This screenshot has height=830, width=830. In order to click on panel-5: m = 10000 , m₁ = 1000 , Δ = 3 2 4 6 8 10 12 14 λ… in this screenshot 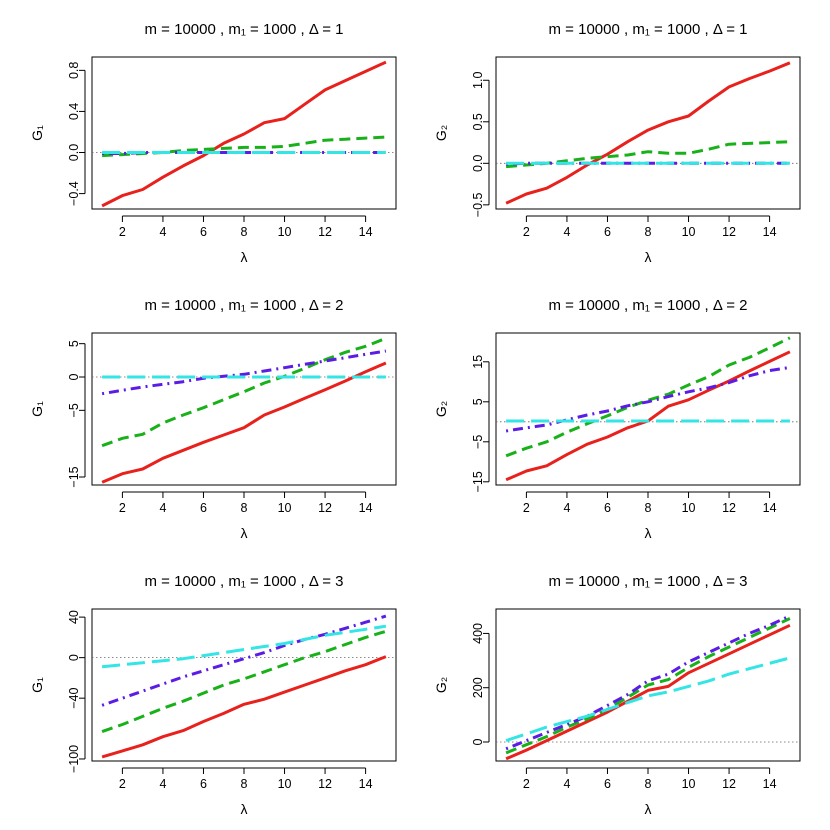, I will do `click(213, 695)`.